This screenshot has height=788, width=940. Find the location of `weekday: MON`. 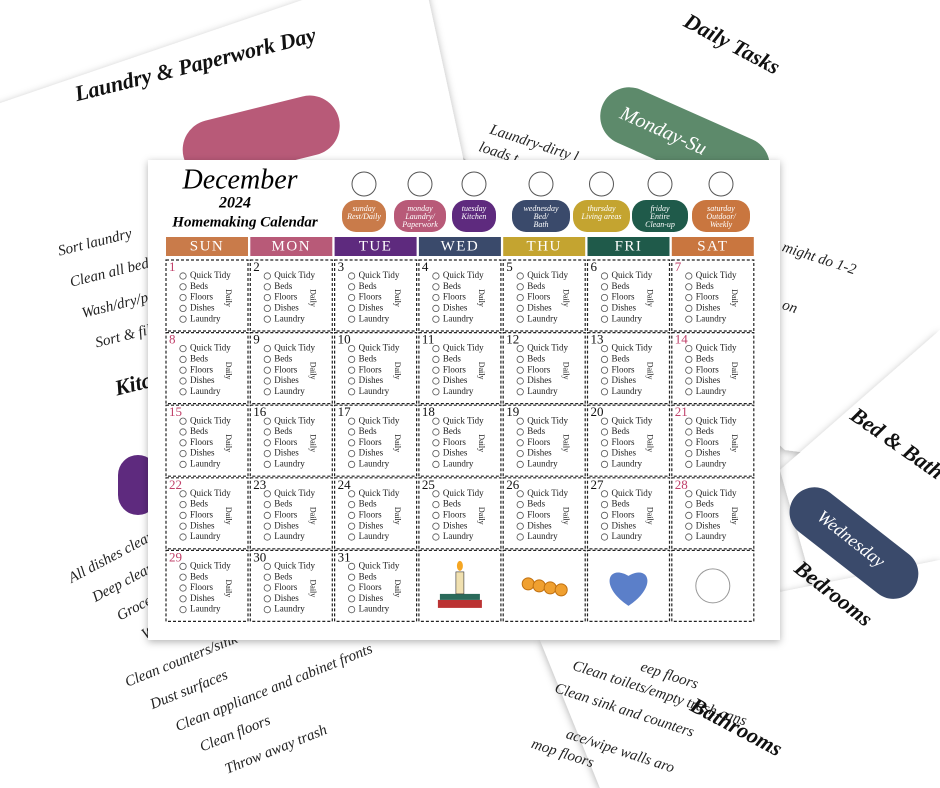

weekday: MON is located at coordinates (292, 246).